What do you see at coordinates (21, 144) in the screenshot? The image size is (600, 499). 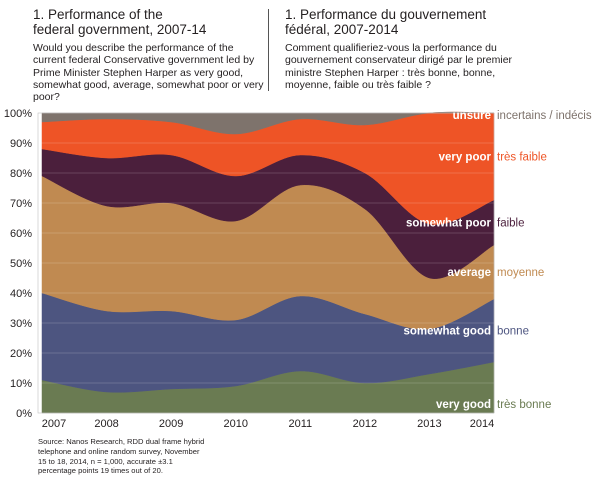 I see `y-tick-label: 90%` at bounding box center [21, 144].